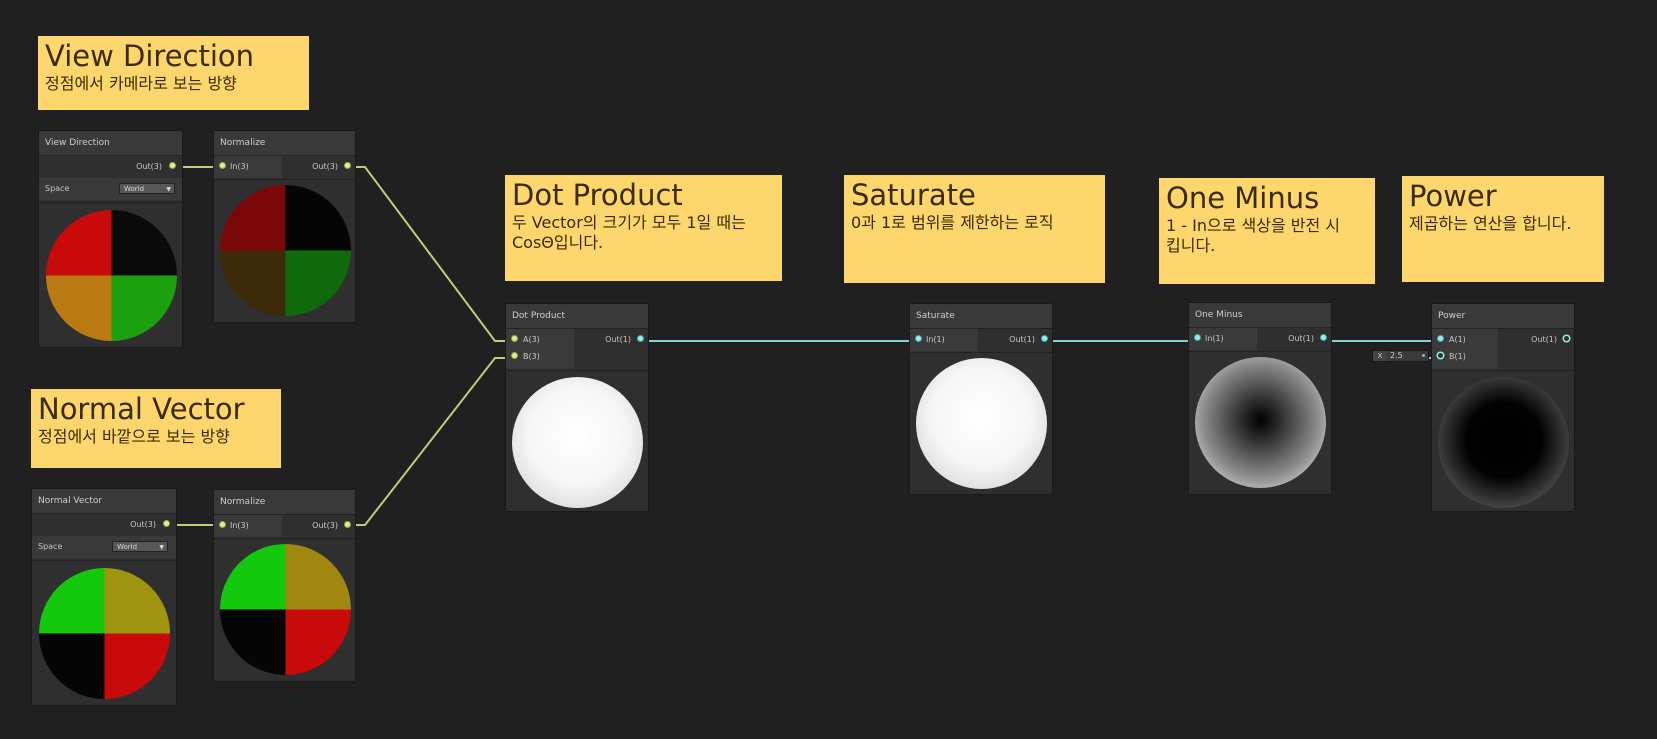  I want to click on node-title: Saturate, so click(981, 316).